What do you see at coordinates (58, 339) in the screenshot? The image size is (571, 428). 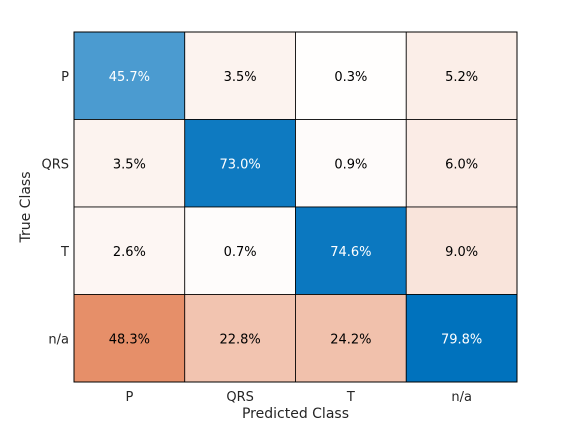 I see `y-tick-label: n/a` at bounding box center [58, 339].